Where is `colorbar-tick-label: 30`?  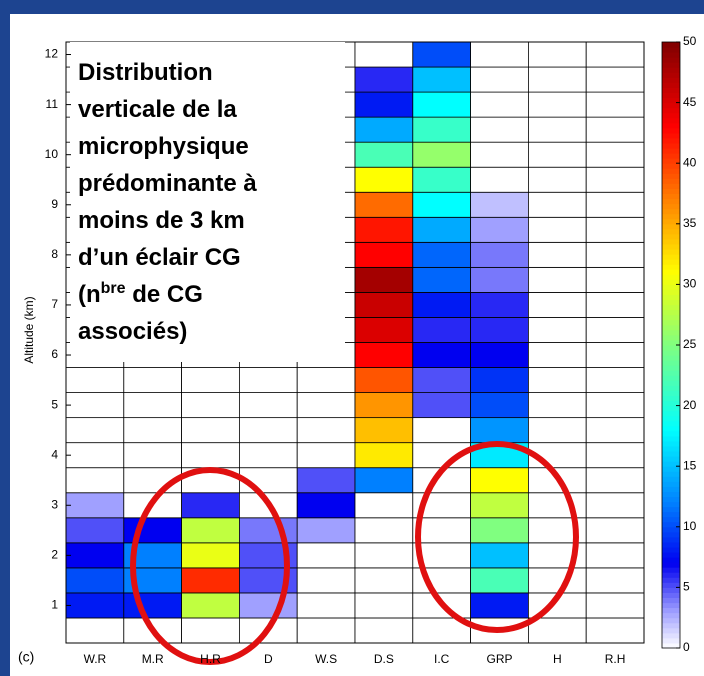
colorbar-tick-label: 30 is located at coordinates (690, 284).